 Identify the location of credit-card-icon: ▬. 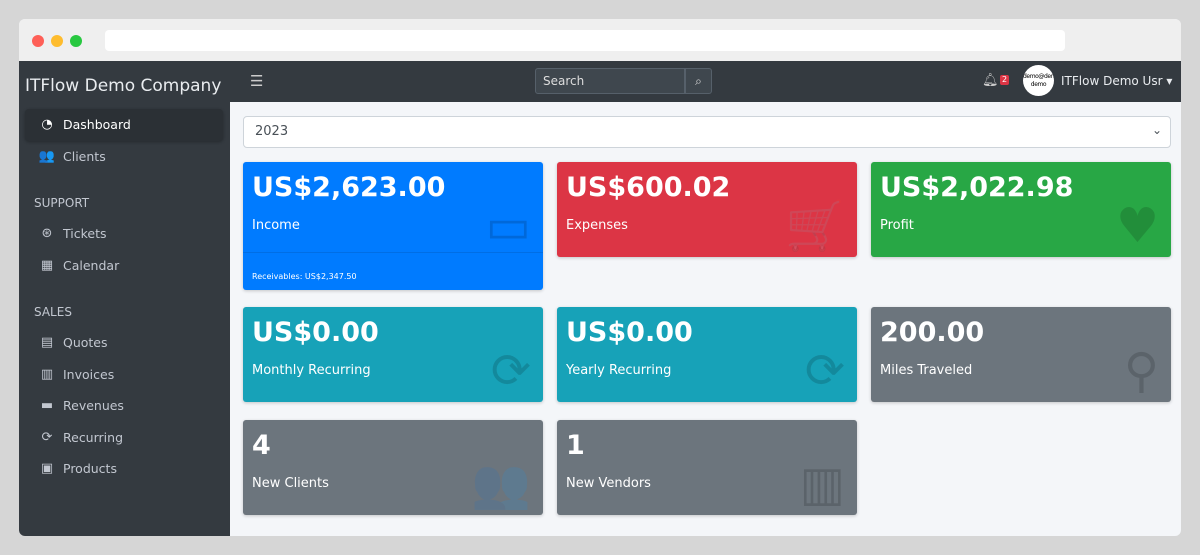
(47, 406).